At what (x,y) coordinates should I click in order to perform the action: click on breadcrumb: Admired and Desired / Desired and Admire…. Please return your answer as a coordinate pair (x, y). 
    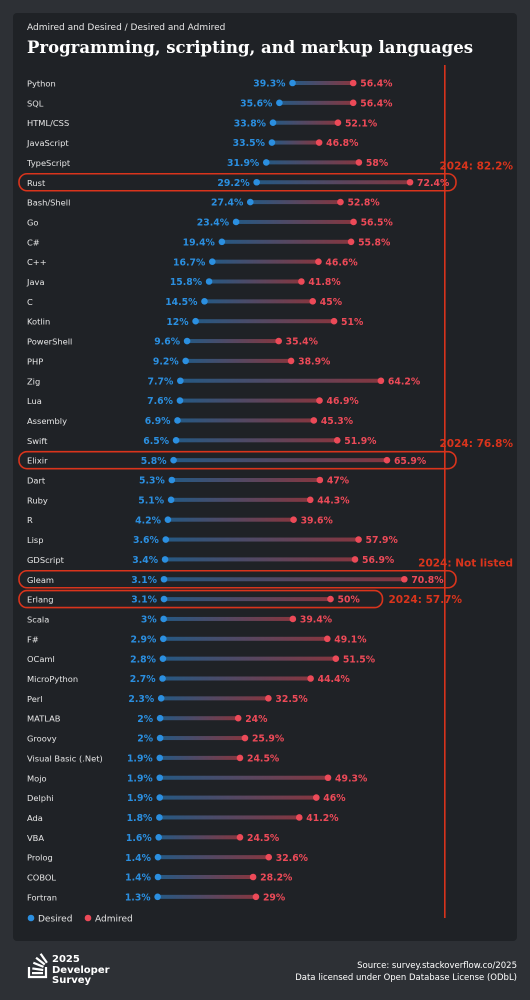
    Looking at the image, I should click on (126, 28).